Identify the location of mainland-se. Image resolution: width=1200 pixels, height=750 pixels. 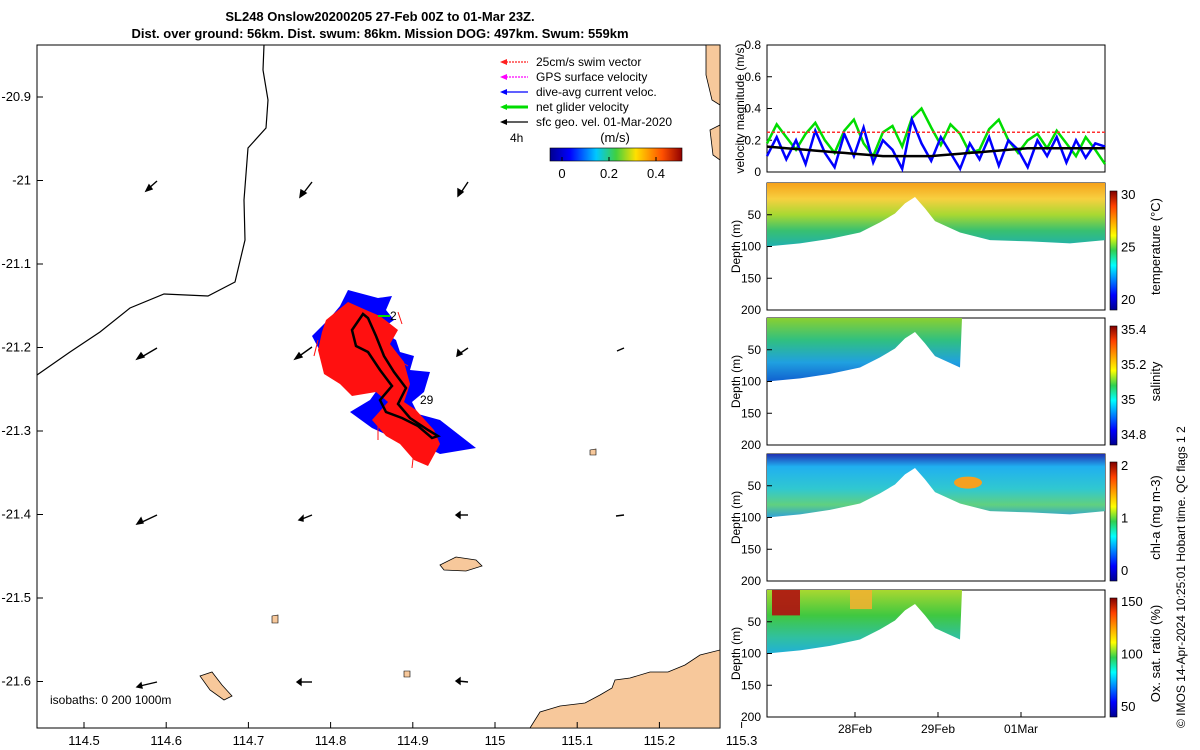
(624, 688).